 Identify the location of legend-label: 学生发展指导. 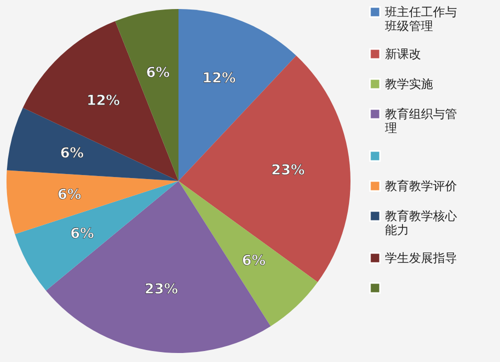
(421, 258).